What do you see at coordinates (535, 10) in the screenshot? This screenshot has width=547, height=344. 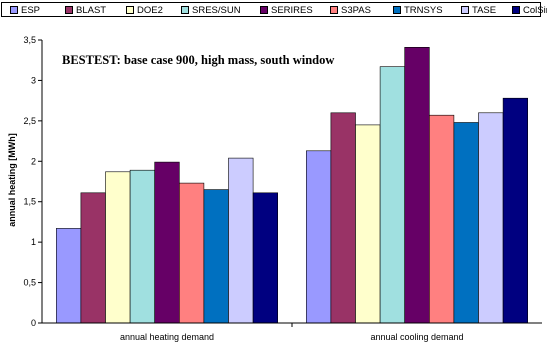 I see `legend-label: ColSim` at bounding box center [535, 10].